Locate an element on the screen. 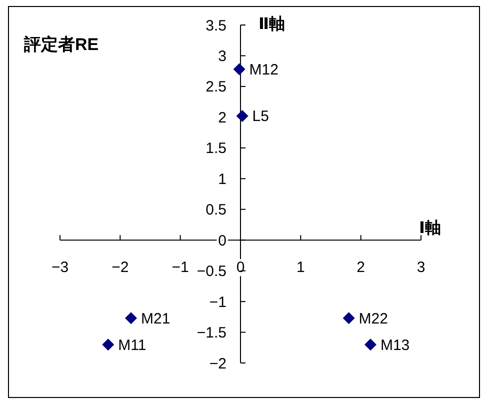 The image size is (488, 405). y-axis-title: Ⅱ軸 is located at coordinates (272, 24).